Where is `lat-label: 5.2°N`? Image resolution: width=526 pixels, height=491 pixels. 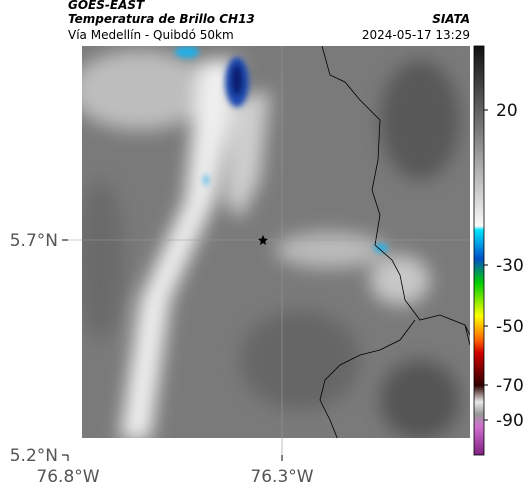 lat-label: 5.2°N is located at coordinates (34, 456).